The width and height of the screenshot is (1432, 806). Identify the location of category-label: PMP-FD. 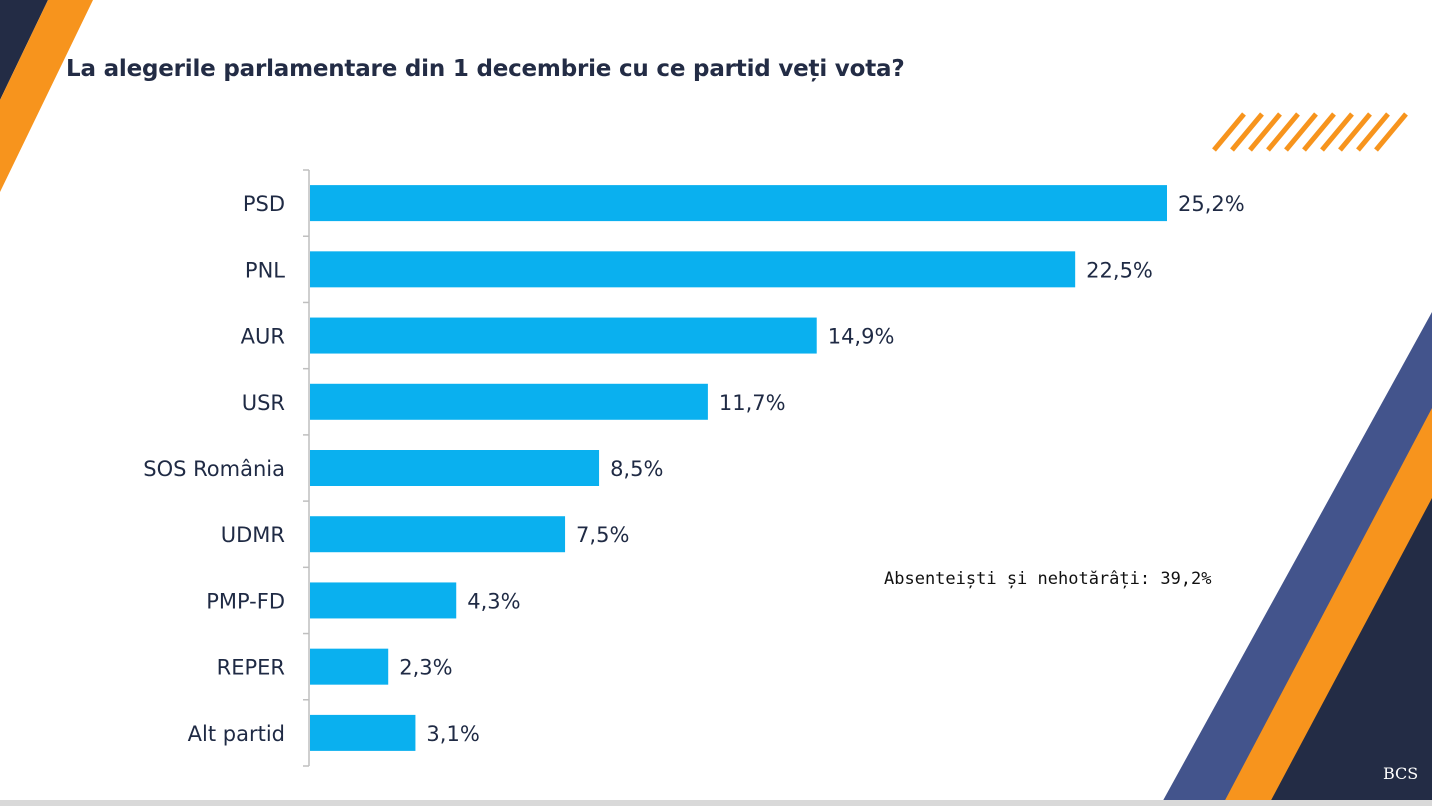
(245, 601).